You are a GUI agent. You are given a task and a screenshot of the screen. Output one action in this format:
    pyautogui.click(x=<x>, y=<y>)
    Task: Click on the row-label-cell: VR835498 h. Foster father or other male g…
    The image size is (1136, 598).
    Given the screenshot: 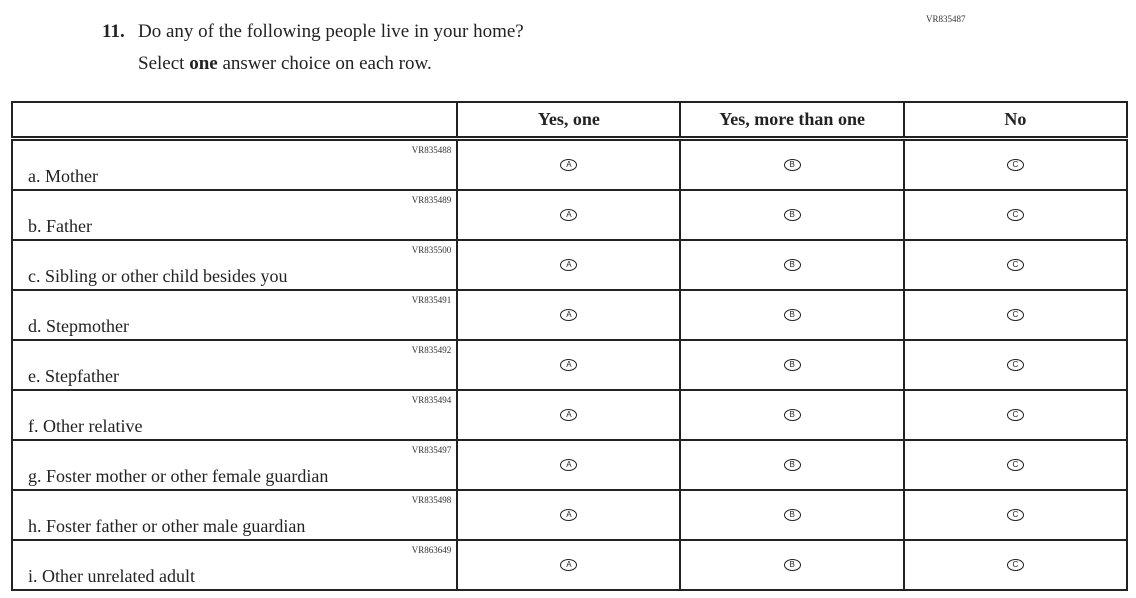 What is the action you would take?
    pyautogui.click(x=234, y=515)
    